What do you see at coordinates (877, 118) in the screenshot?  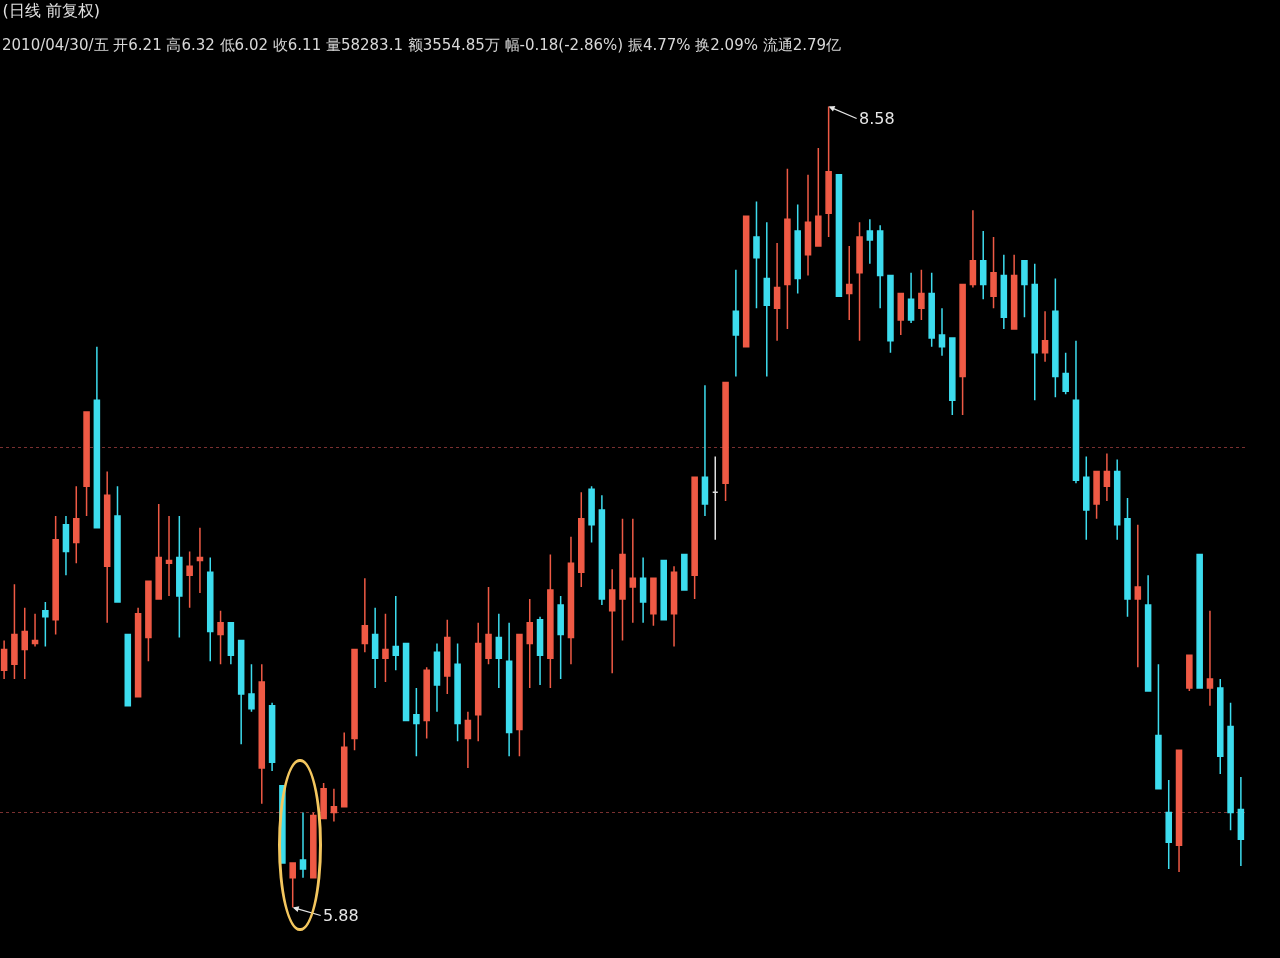 I see `annotation: 8.58` at bounding box center [877, 118].